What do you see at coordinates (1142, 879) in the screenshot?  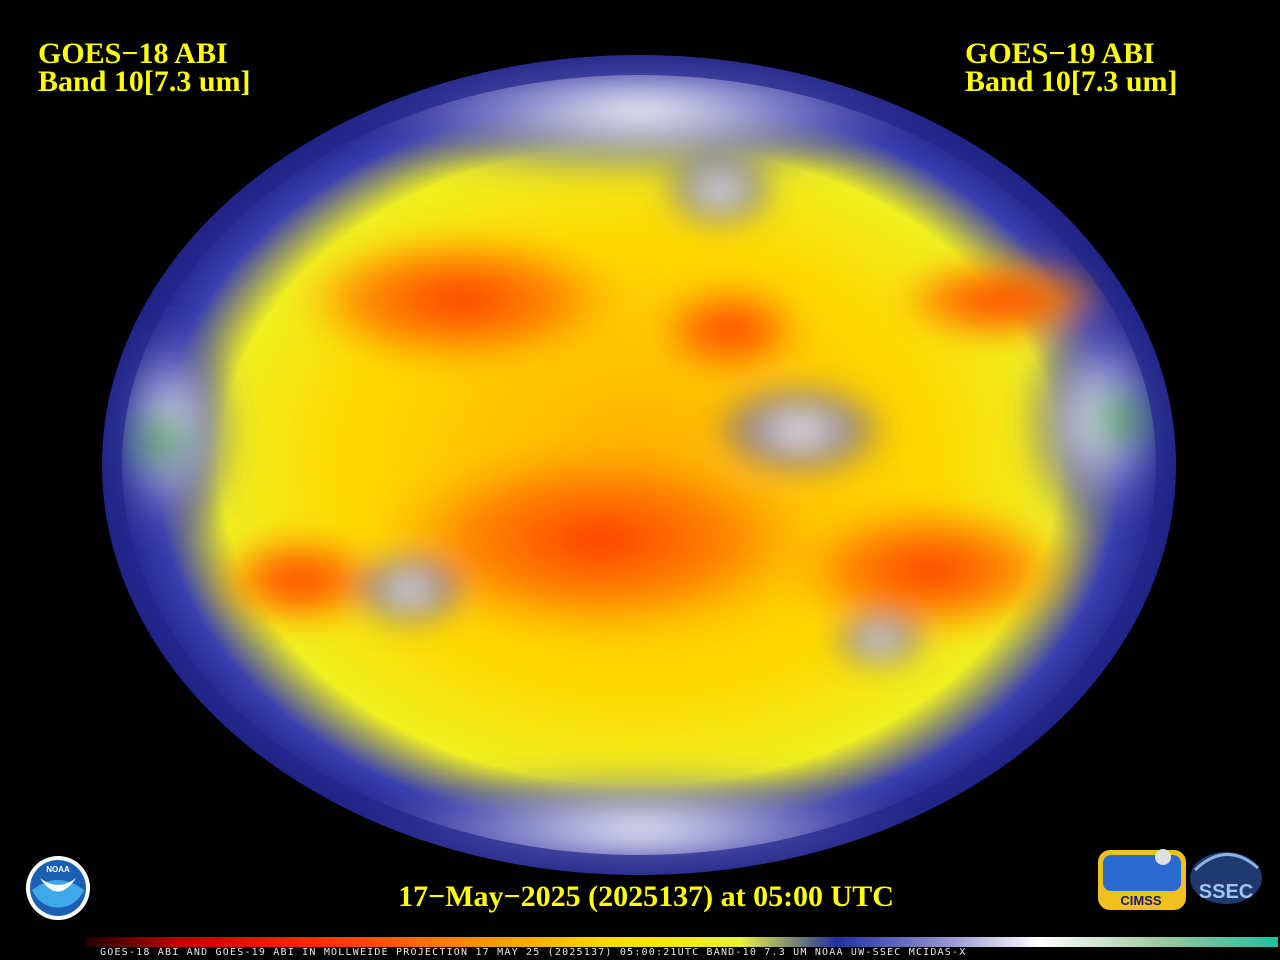 I see `cimss-logo: CIMSS` at bounding box center [1142, 879].